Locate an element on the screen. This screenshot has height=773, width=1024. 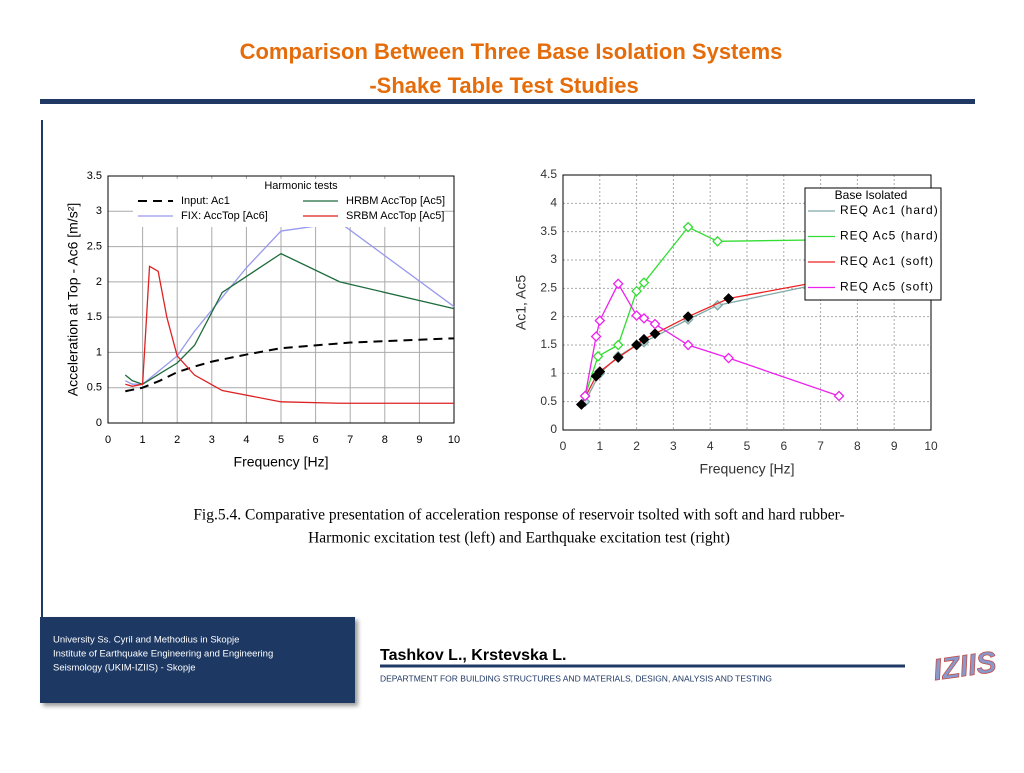
y-axis-label: Acceleration at Top - Ac6 [m/s²] is located at coordinates (73, 300).